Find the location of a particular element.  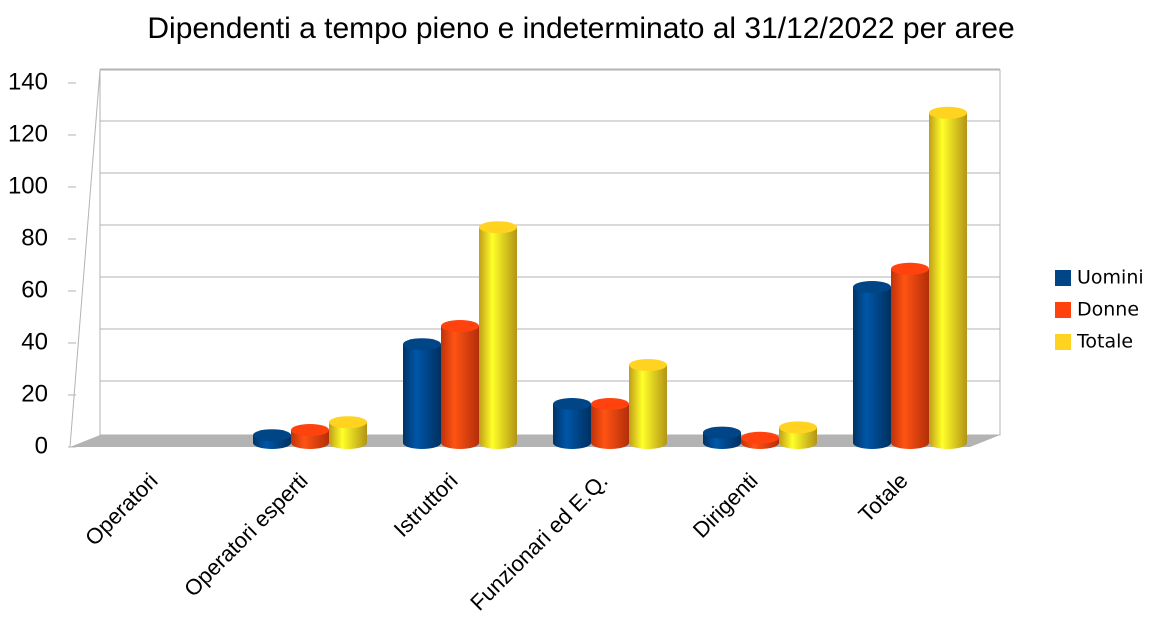

y-tick-label: 100 is located at coordinates (28, 185).